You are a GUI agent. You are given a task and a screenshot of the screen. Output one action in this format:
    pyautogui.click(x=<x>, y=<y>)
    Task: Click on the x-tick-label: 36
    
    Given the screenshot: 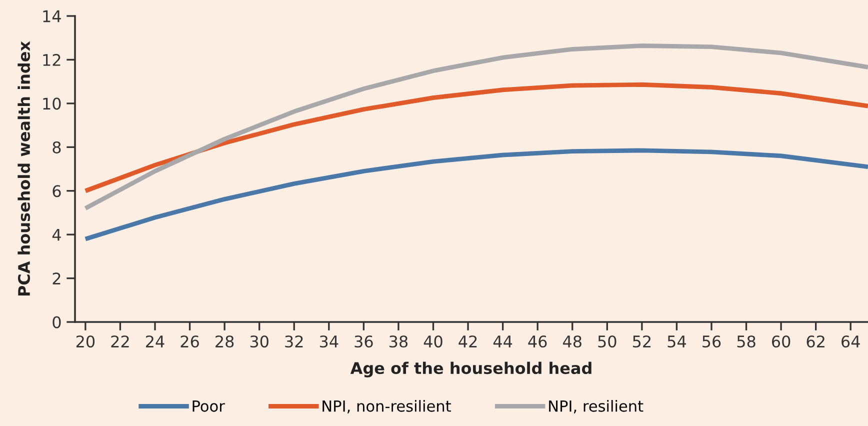 What is the action you would take?
    pyautogui.click(x=363, y=341)
    